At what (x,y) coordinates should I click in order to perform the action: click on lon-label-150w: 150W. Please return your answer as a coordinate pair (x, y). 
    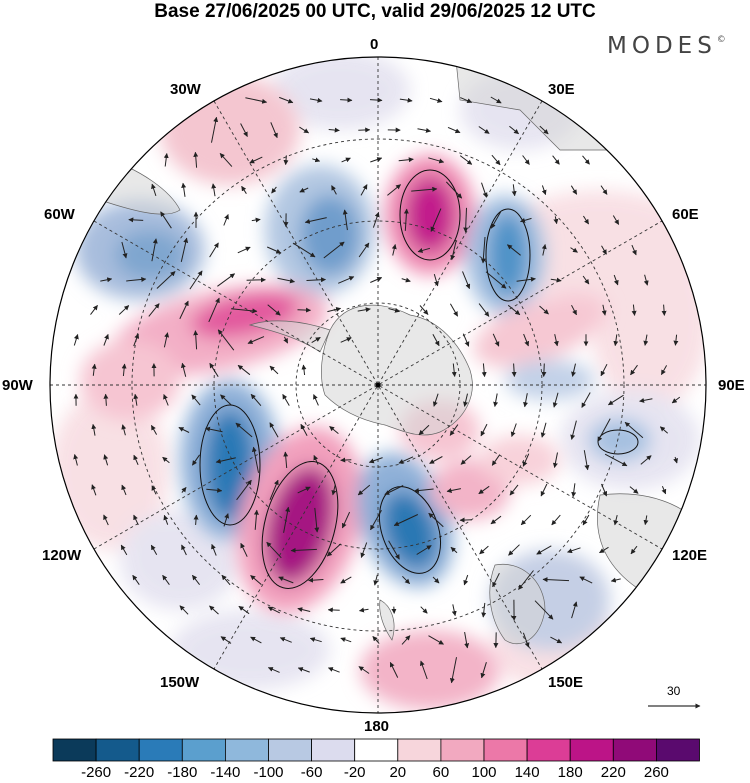
    Looking at the image, I should click on (180, 682).